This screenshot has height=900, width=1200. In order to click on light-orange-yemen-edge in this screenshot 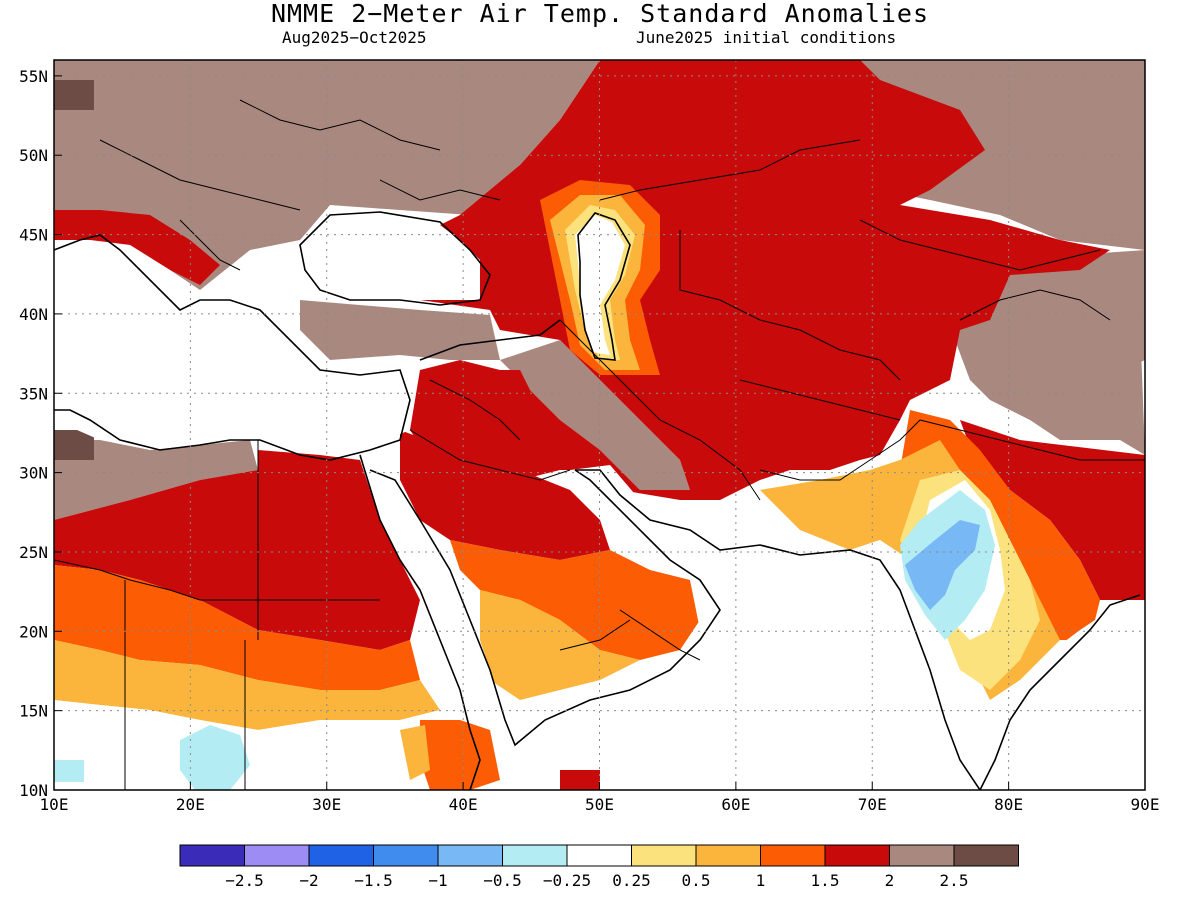, I will do `click(415, 752)`.